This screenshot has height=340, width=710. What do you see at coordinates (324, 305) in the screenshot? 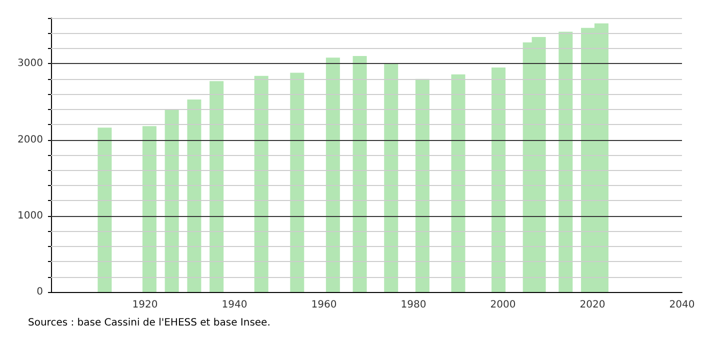
I see `x-tick-label: 1960` at bounding box center [324, 305].